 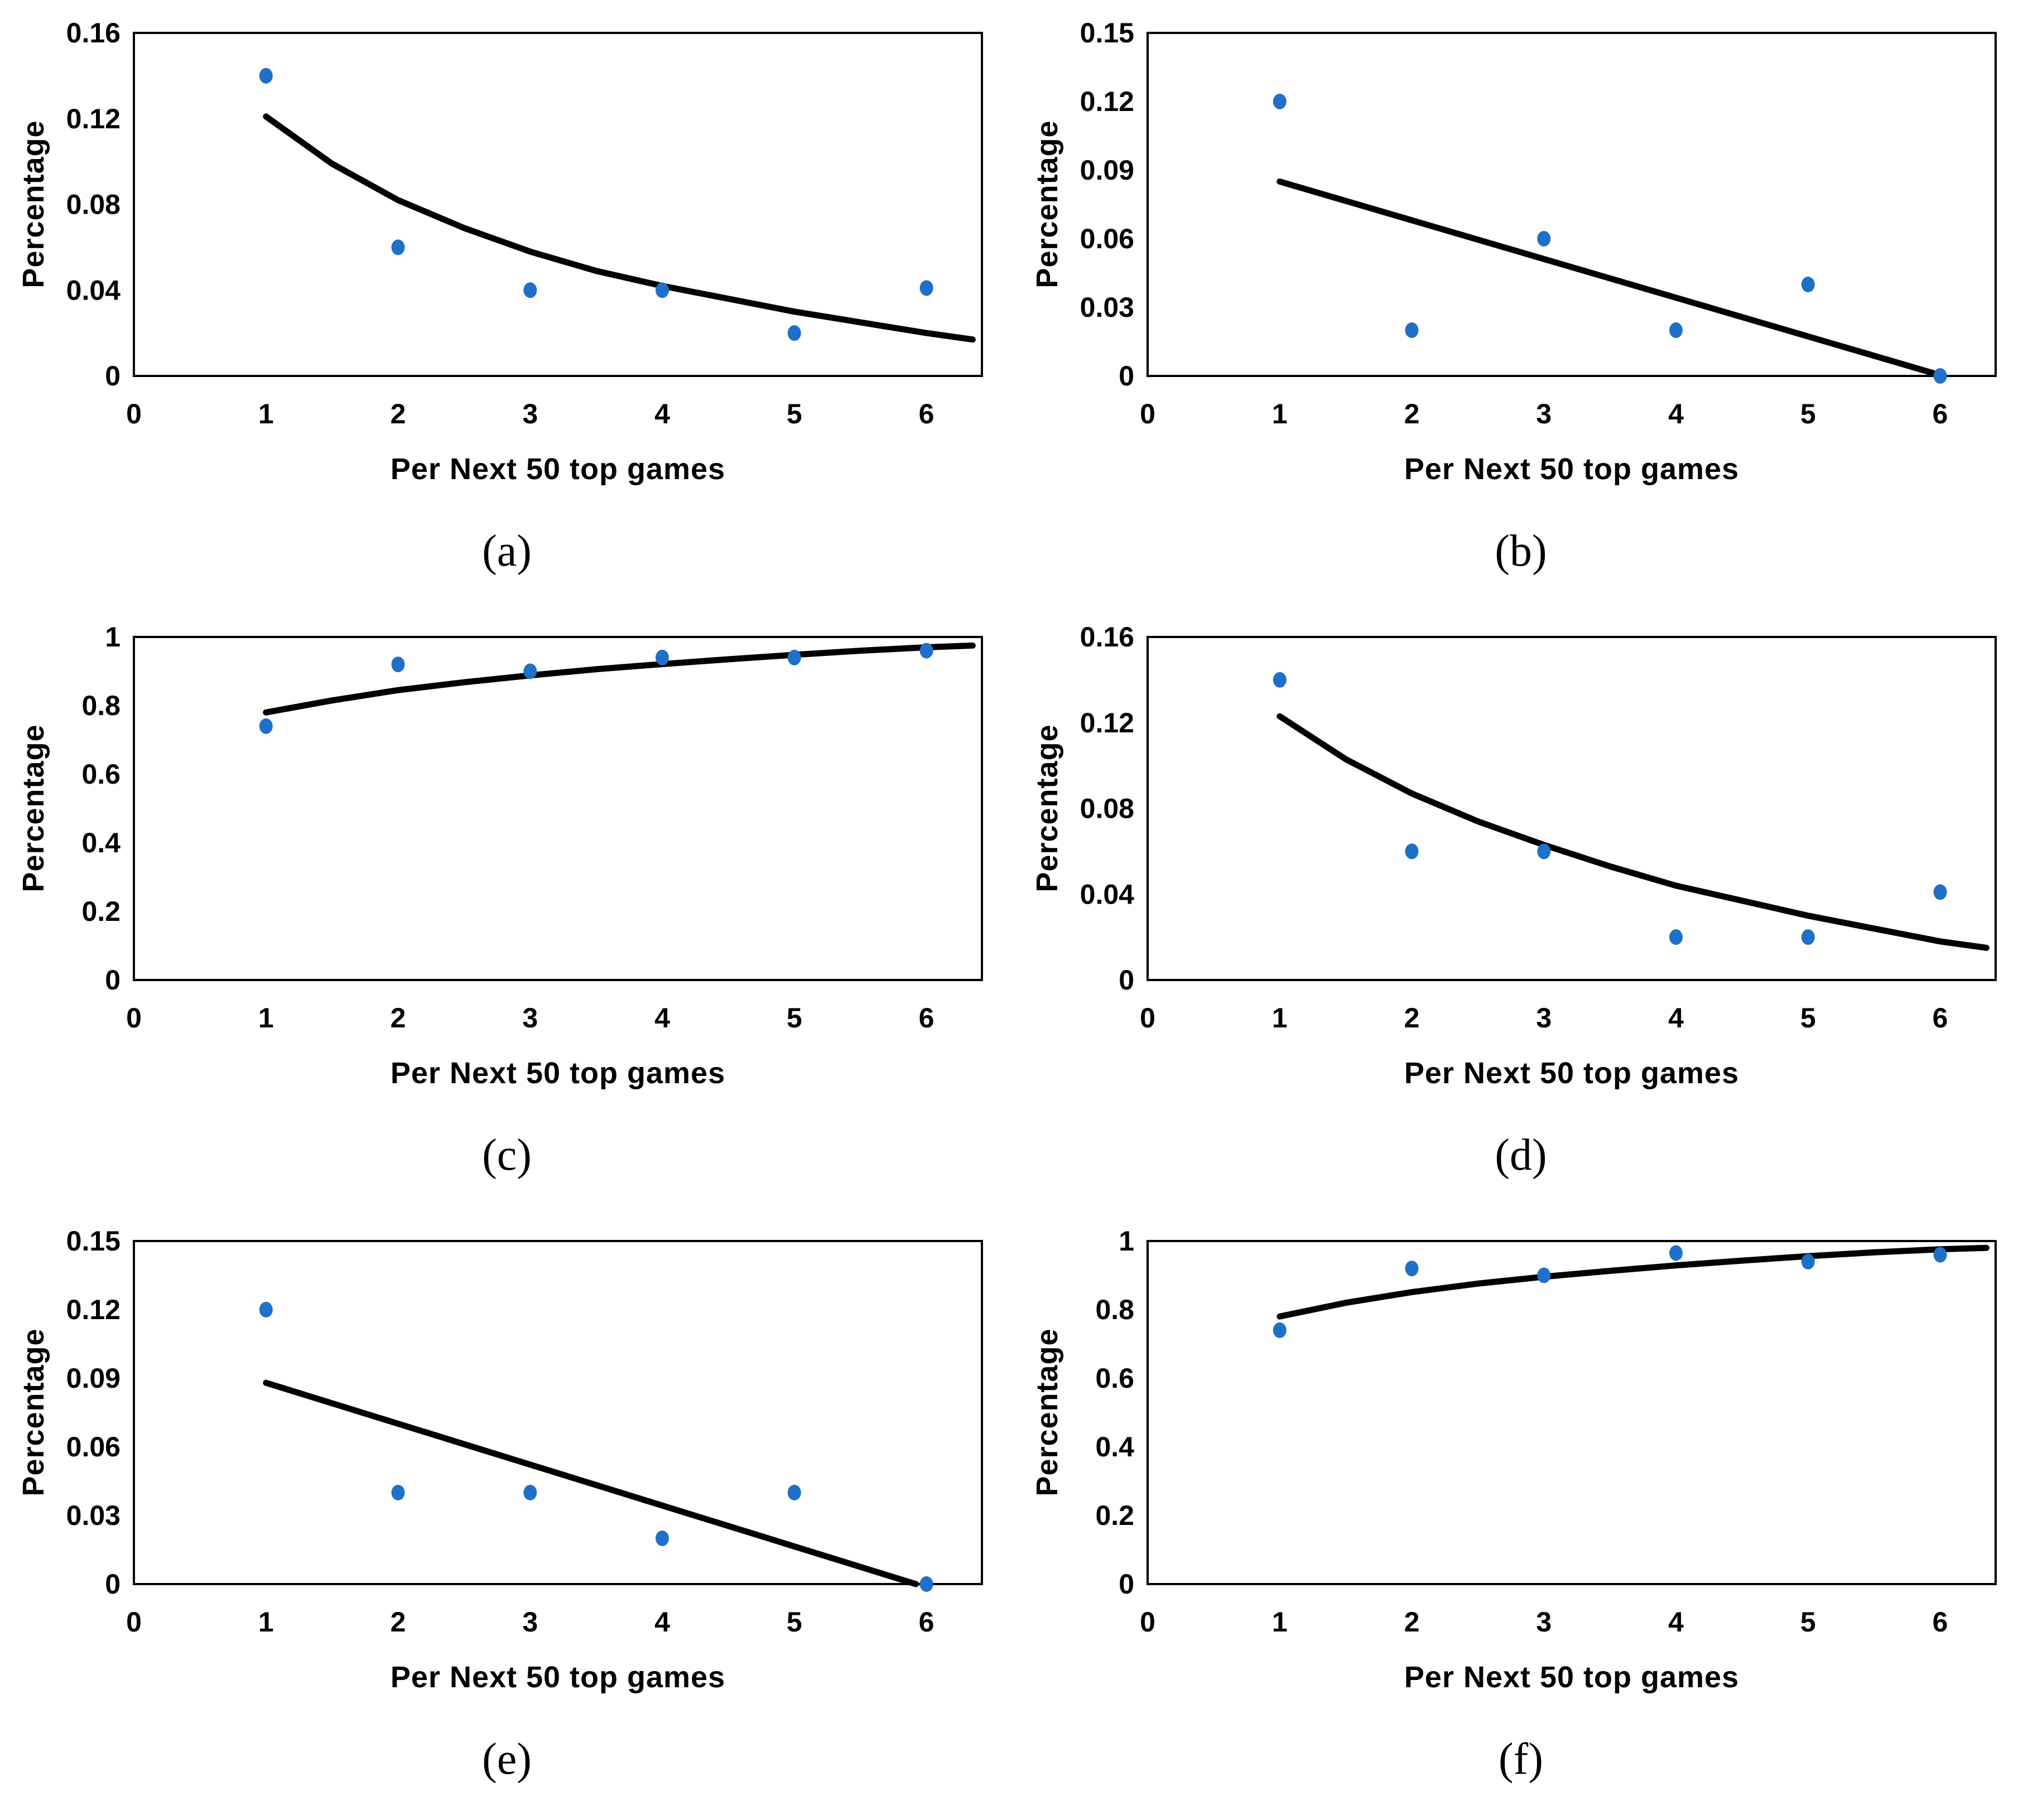 What do you see at coordinates (1115, 1309) in the screenshot?
I see `y-tick-label: 0.8` at bounding box center [1115, 1309].